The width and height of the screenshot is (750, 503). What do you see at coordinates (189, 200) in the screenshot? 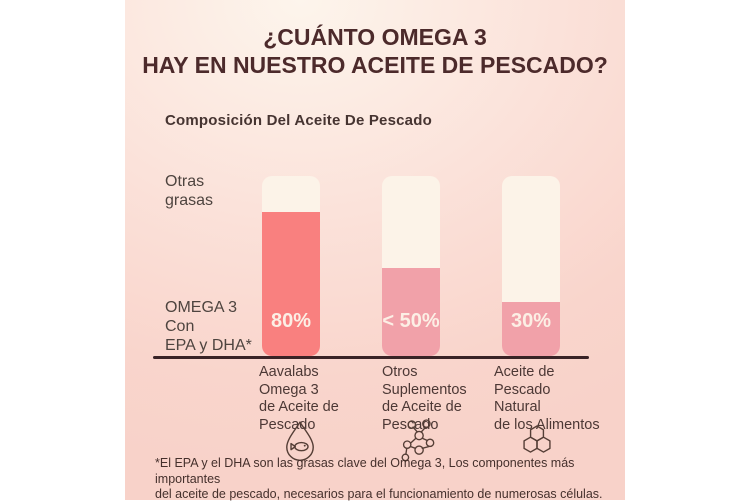
I see `axis-label-line: grasas` at bounding box center [189, 200].